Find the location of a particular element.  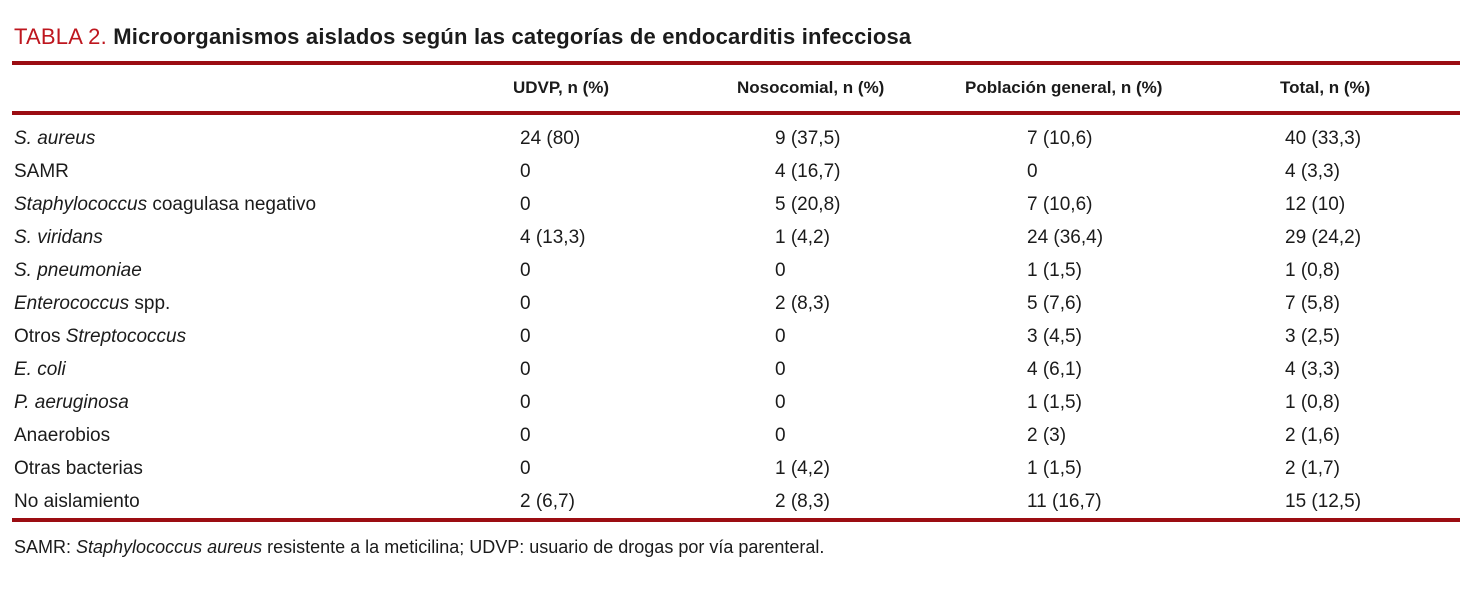

value-cell: 2 (1,6) is located at coordinates (1312, 435).